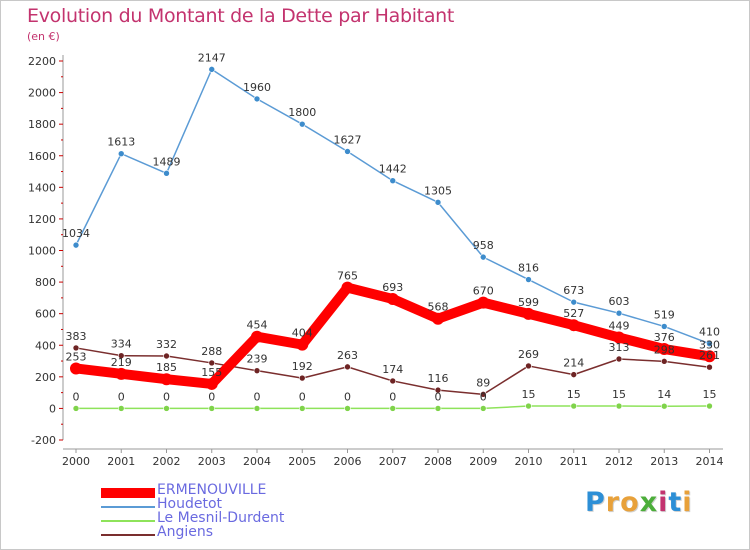  What do you see at coordinates (528, 268) in the screenshot?
I see `data-label: 816` at bounding box center [528, 268].